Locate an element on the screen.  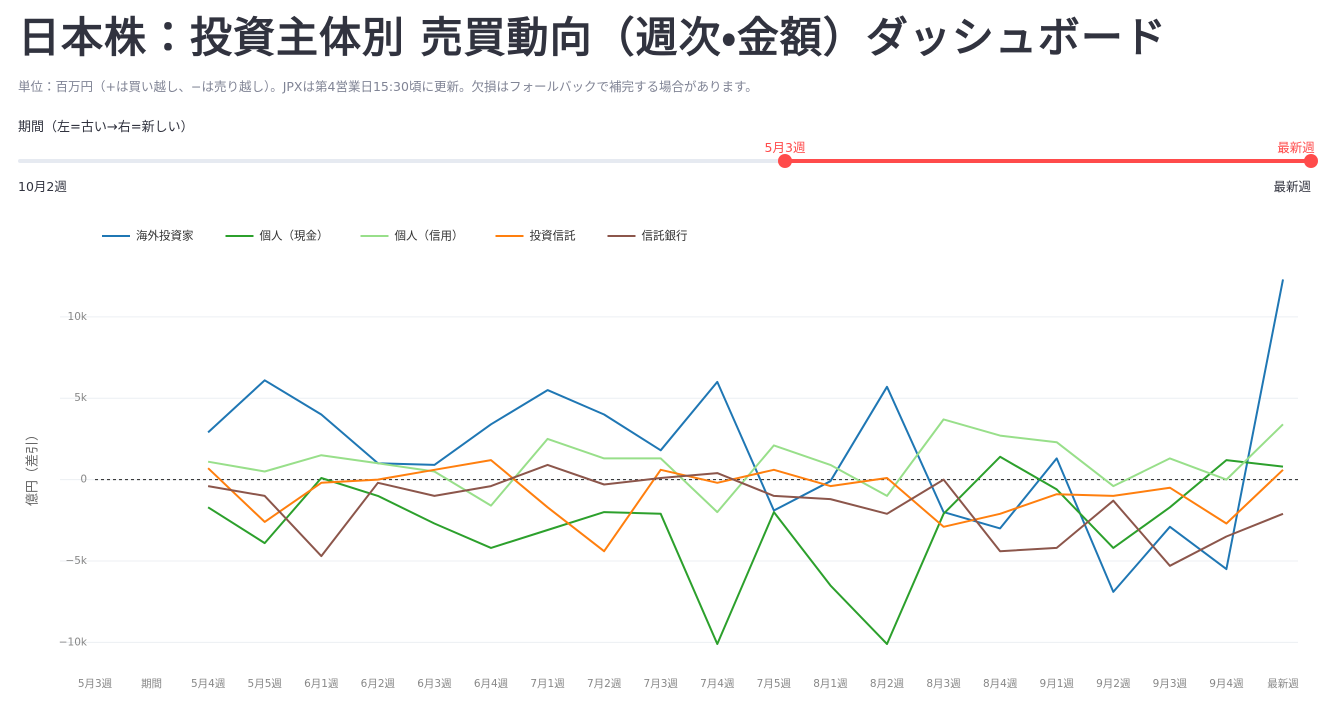
x-tick-label: 7月2週 is located at coordinates (604, 684).